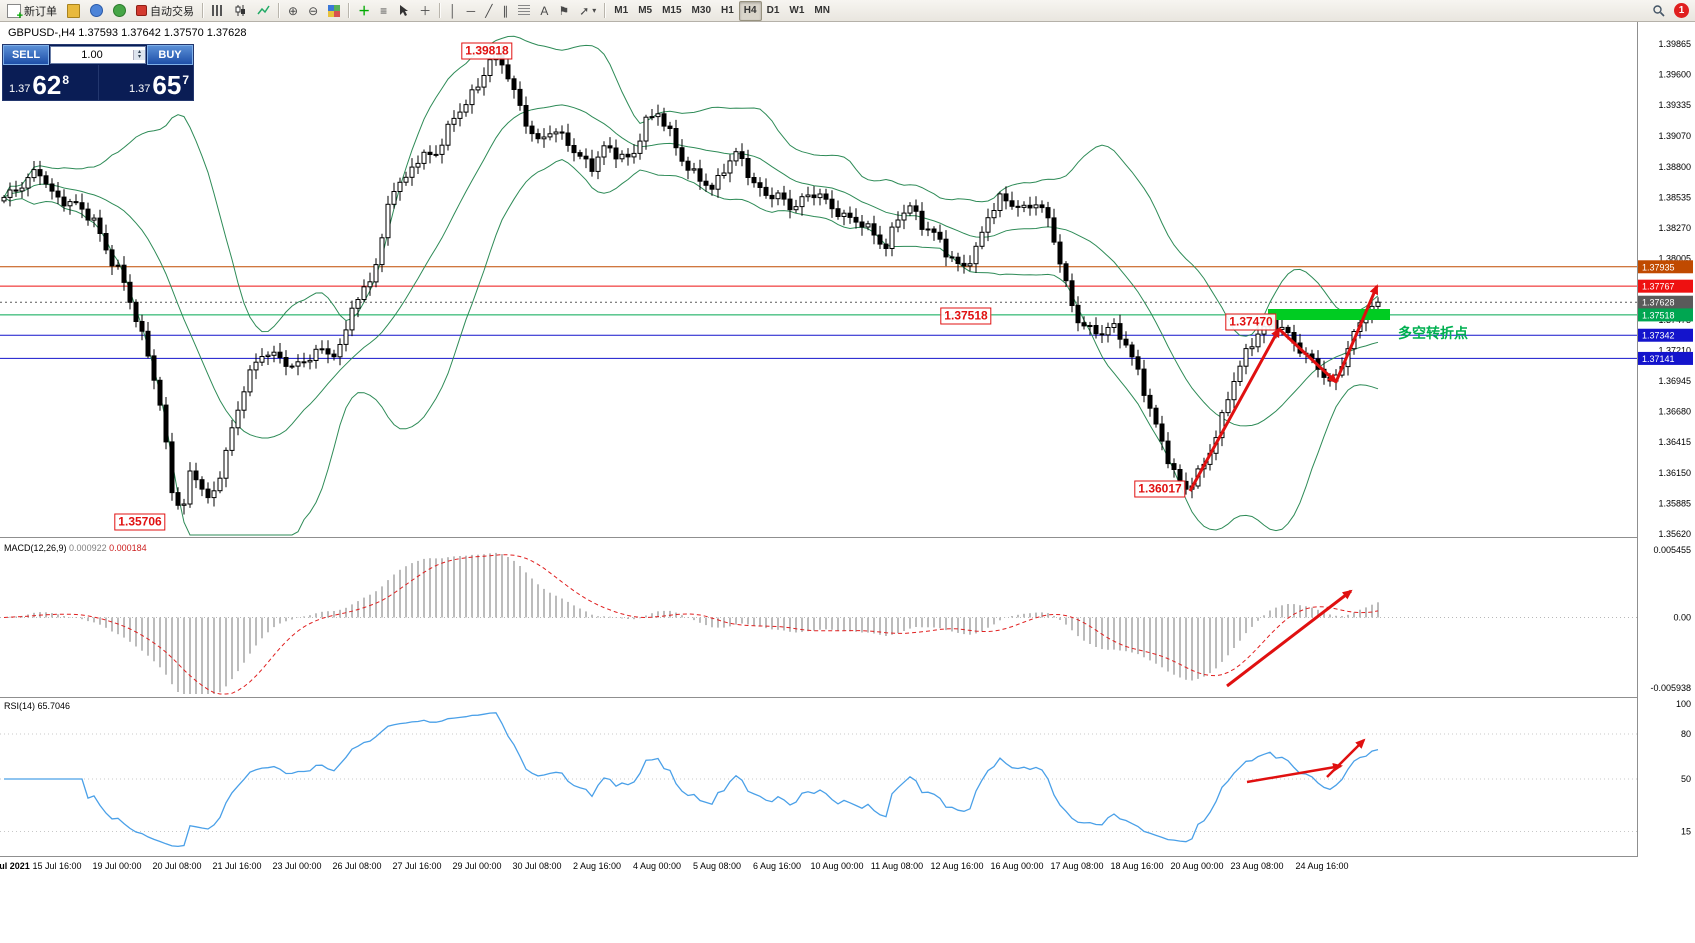 This screenshot has height=943, width=1695. I want to click on rsi-label: RSI(14) 65.7046, so click(37, 706).